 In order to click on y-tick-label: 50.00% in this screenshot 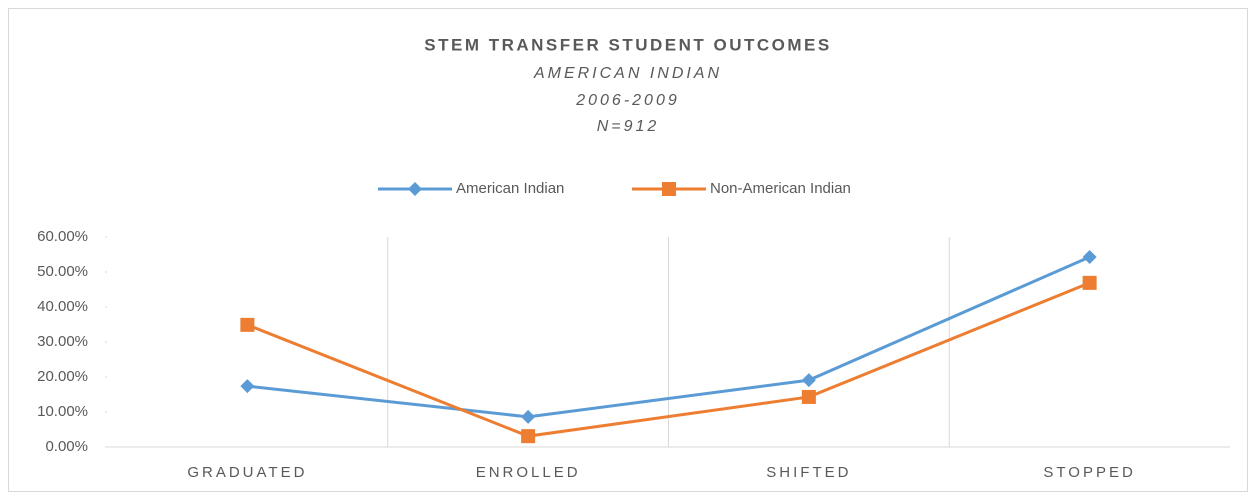, I will do `click(62, 271)`.